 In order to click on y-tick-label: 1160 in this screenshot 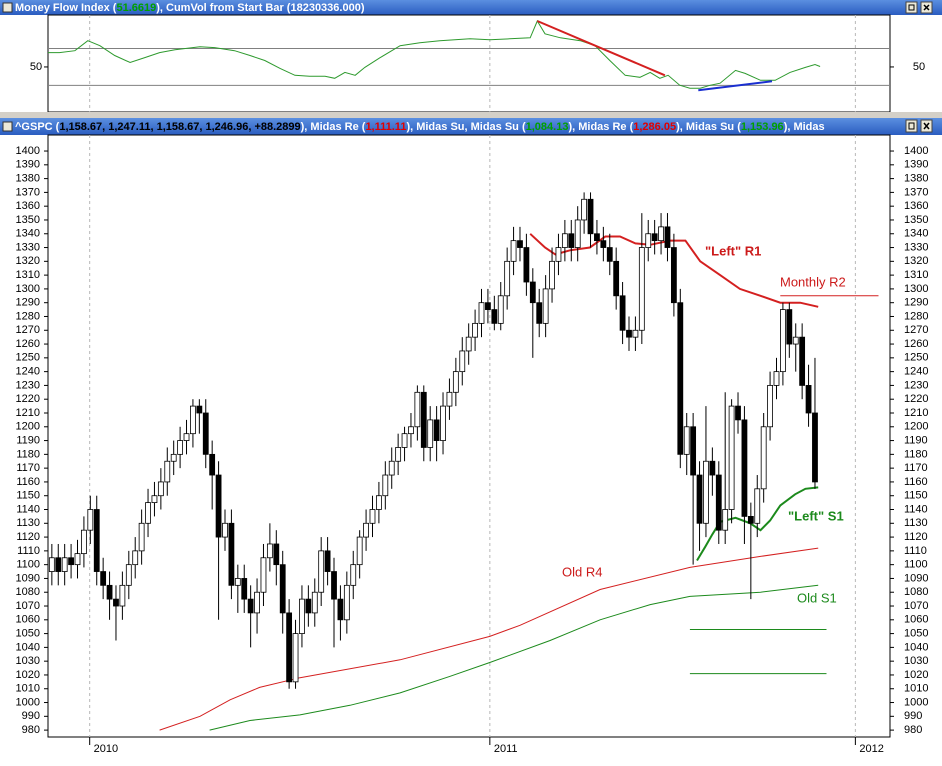, I will do `click(916, 482)`.